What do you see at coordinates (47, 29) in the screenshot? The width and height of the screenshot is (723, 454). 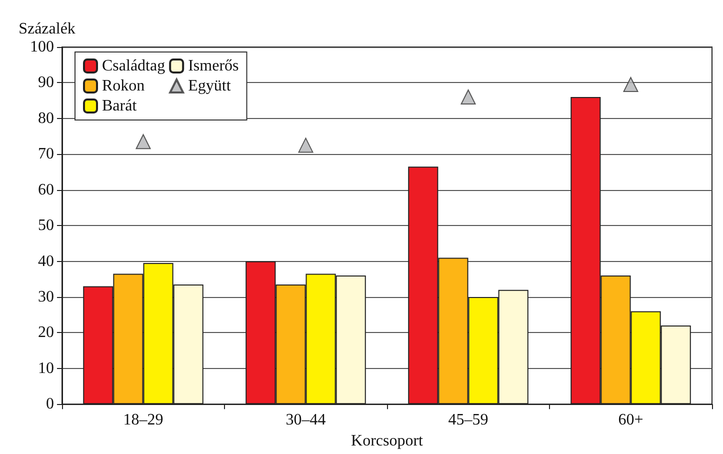 I see `y-axis-title: Százalék` at bounding box center [47, 29].